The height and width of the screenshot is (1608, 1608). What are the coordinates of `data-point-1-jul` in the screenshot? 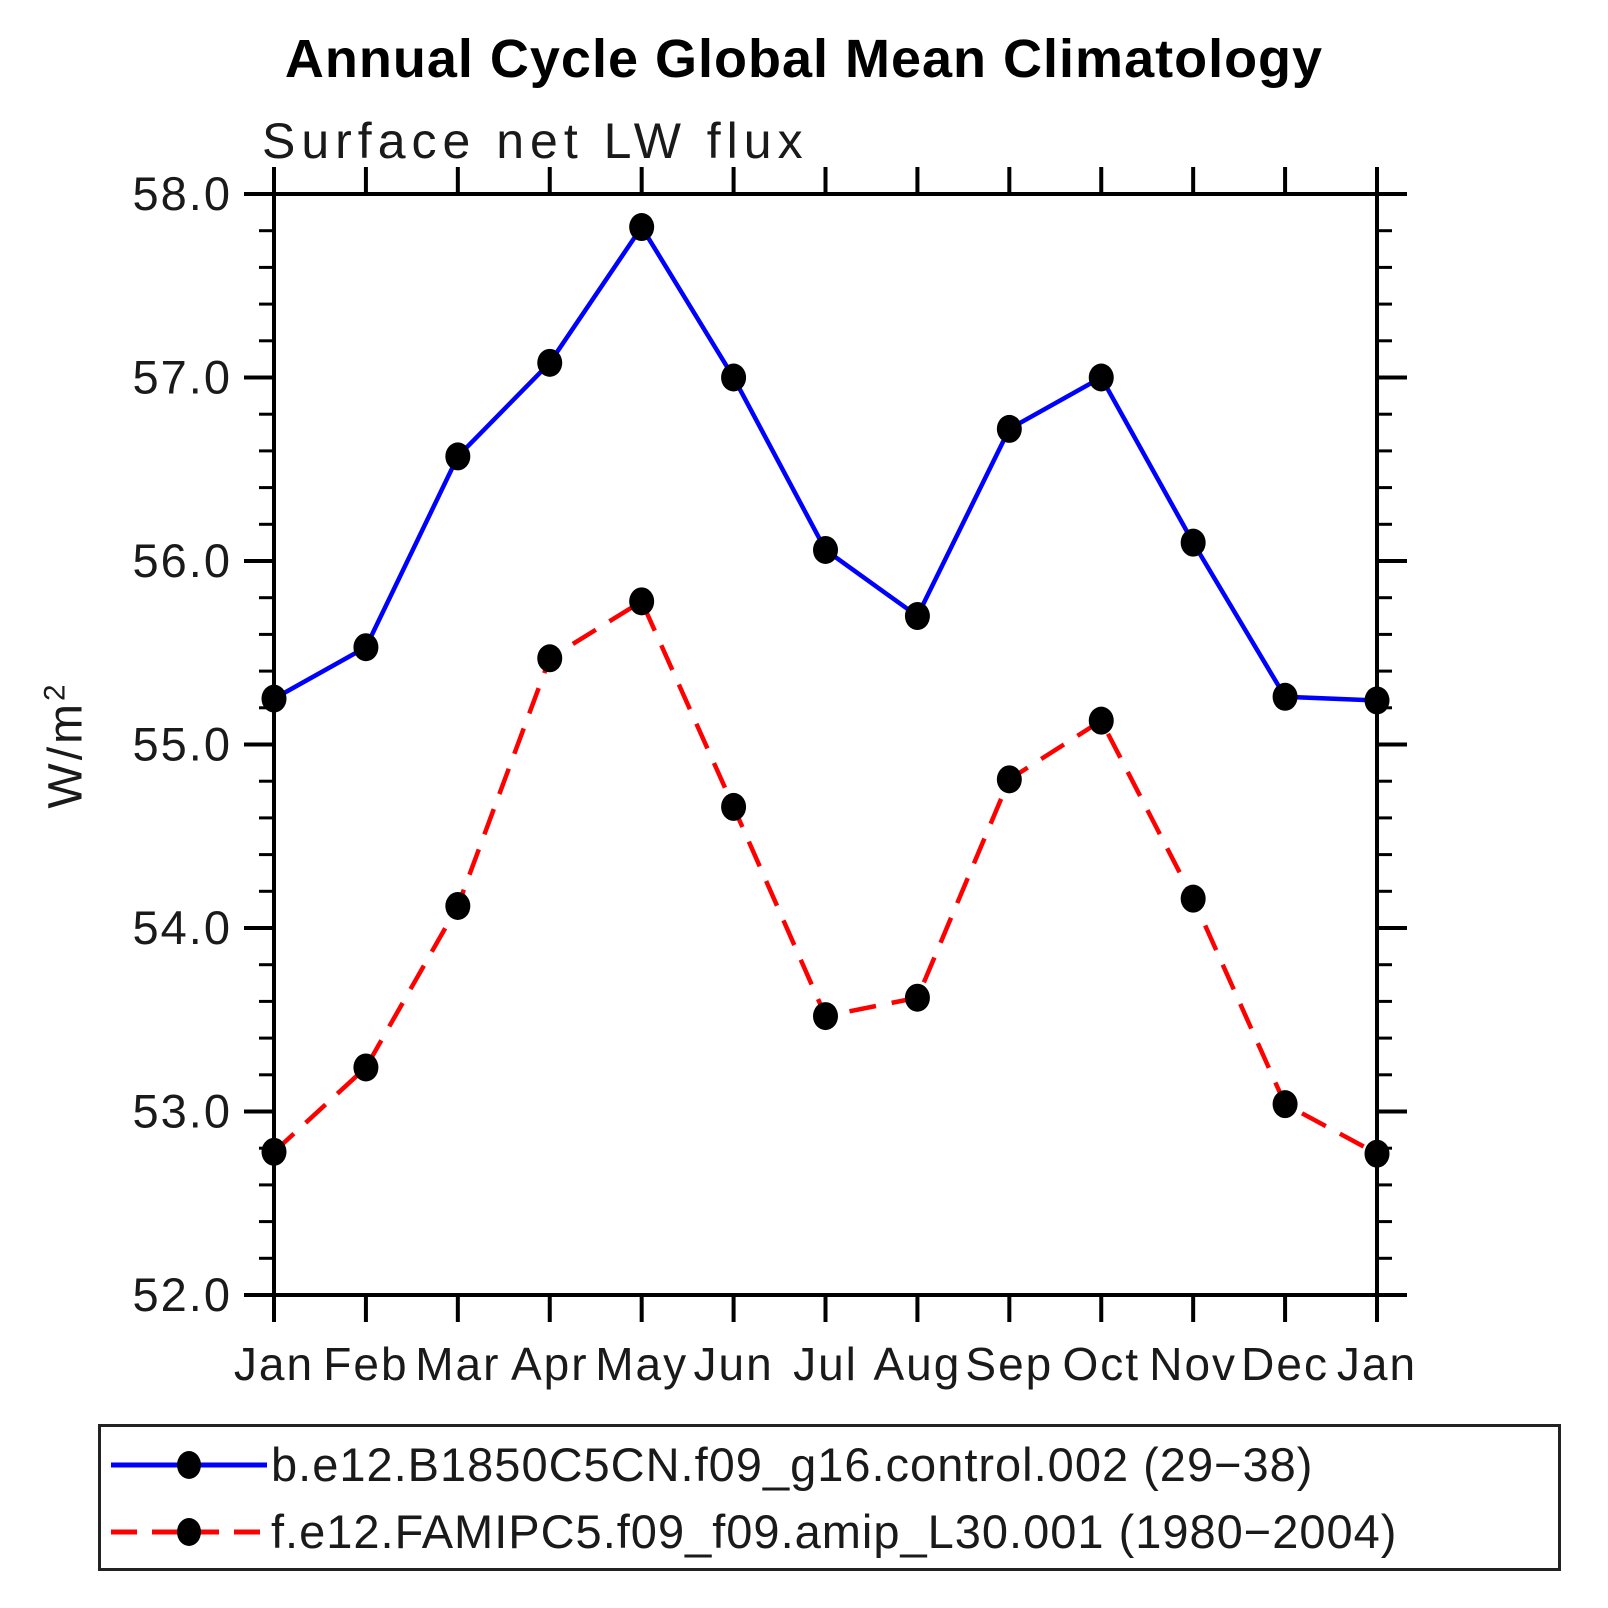 It's located at (825, 1016).